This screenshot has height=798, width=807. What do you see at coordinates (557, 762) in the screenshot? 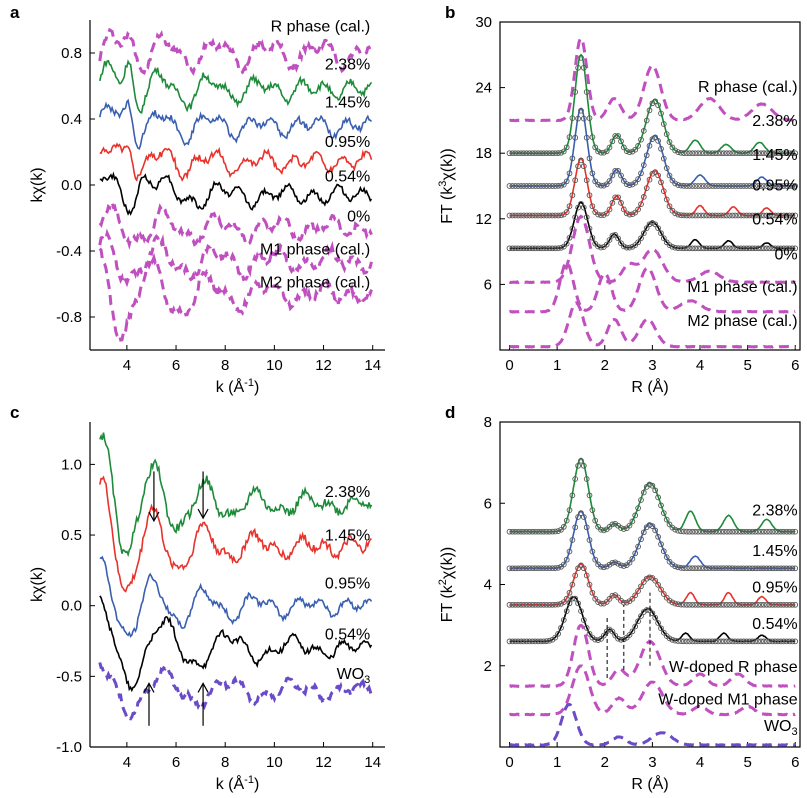
I see `x-tick-label: 1` at bounding box center [557, 762].